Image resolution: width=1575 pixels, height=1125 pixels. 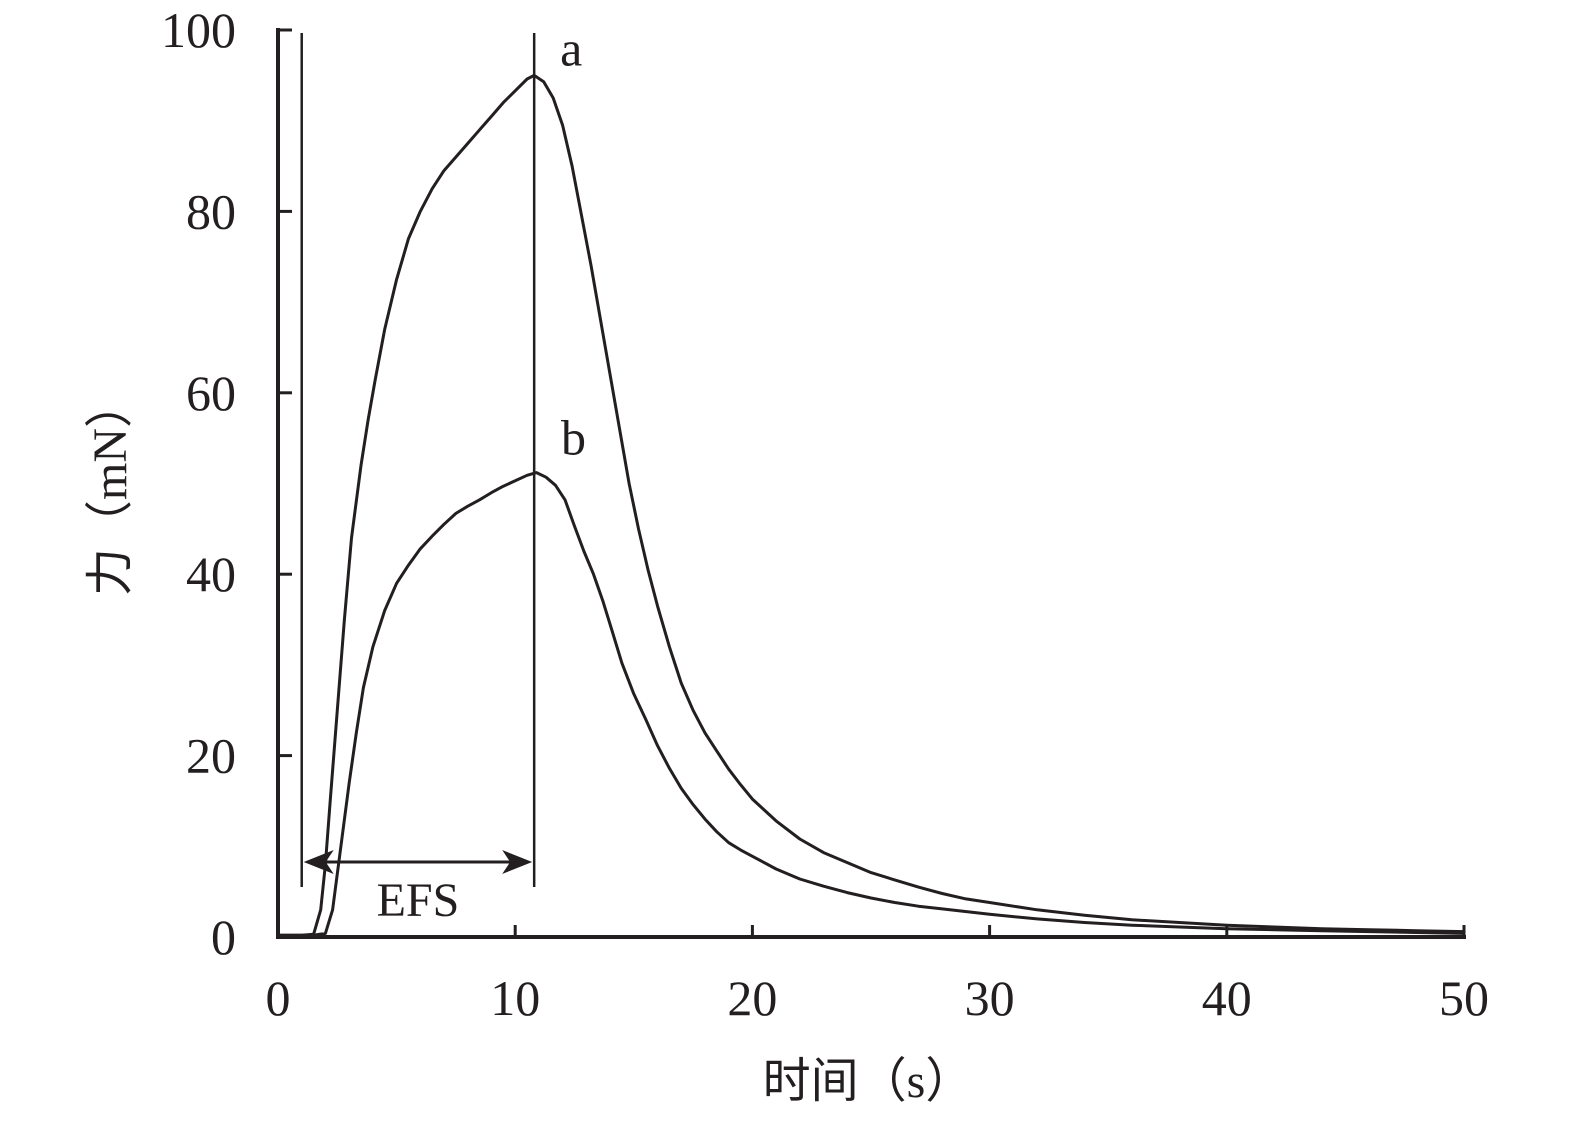 What do you see at coordinates (110, 488) in the screenshot?
I see `y-axis-label: 力（mN）` at bounding box center [110, 488].